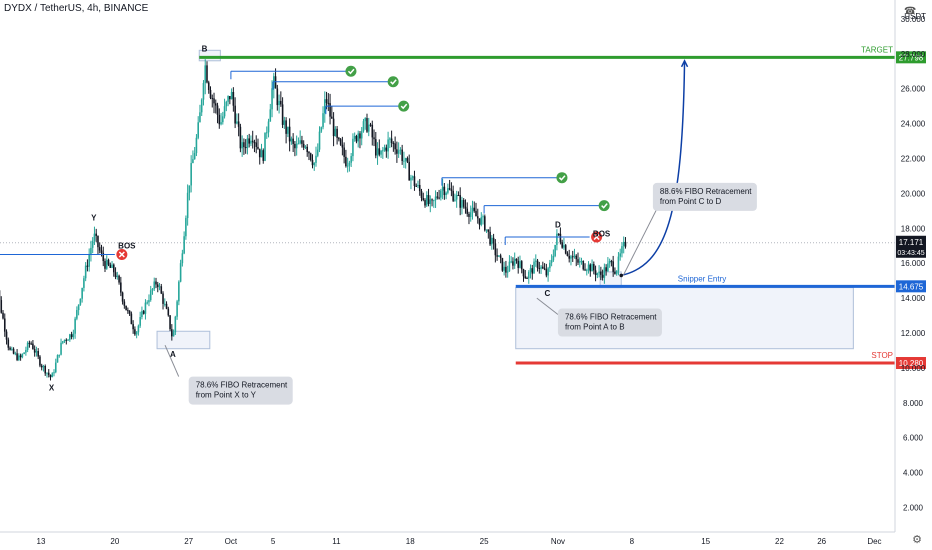 The image size is (932, 550). Describe the element at coordinates (76, 8) in the screenshot. I see `symbol-title: DYDX / TetherUS, 4h, BINANCE` at that location.